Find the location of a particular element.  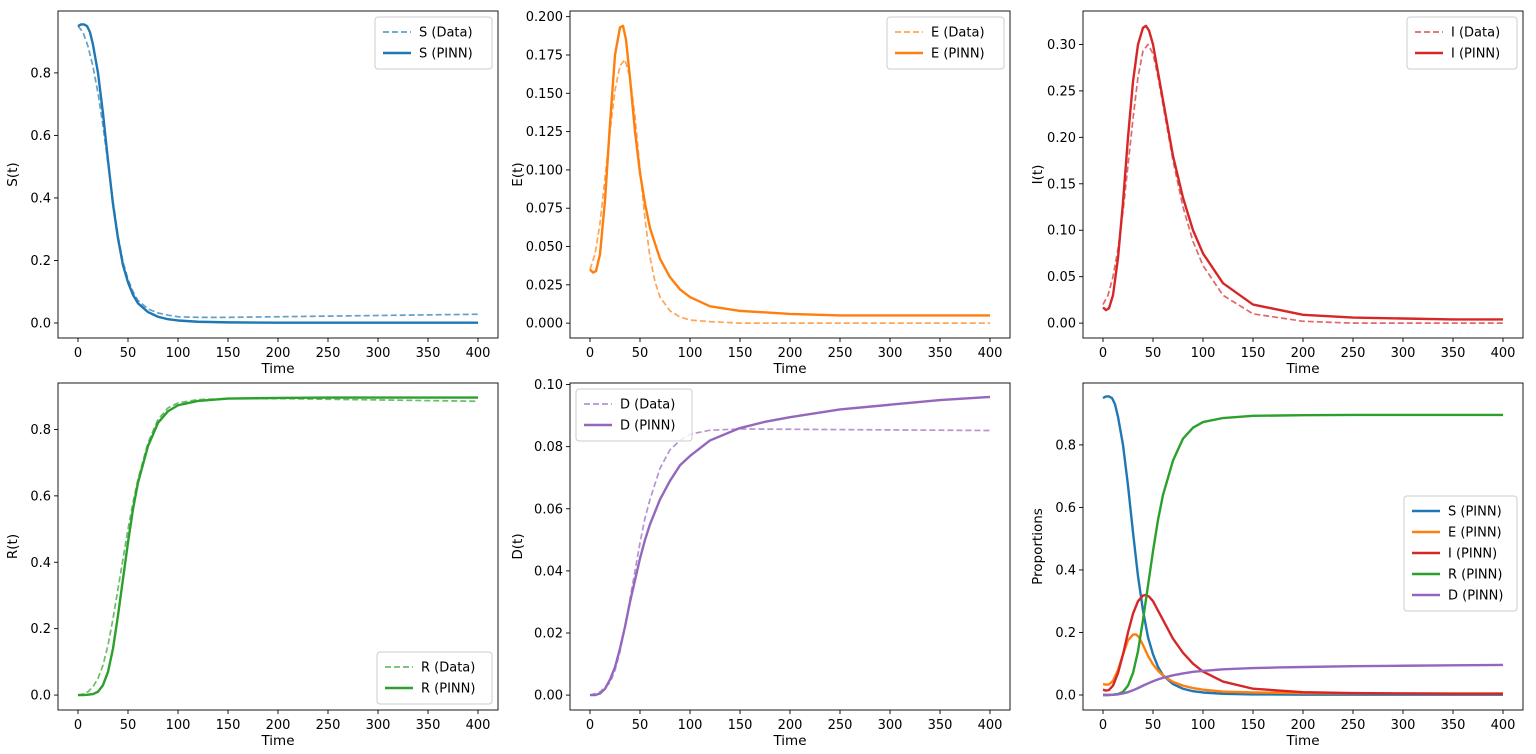

y-tick-label: 0.20 is located at coordinates (1061, 138).